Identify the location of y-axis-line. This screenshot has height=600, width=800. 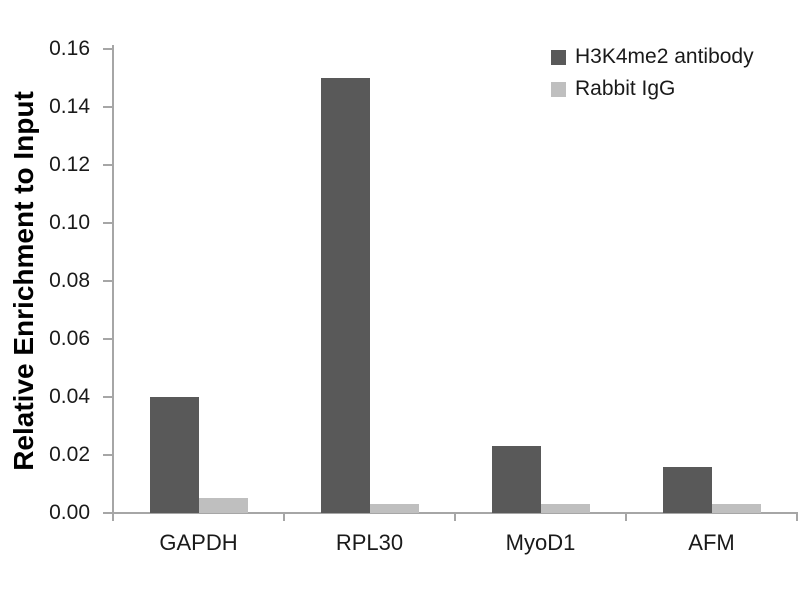
(113, 279).